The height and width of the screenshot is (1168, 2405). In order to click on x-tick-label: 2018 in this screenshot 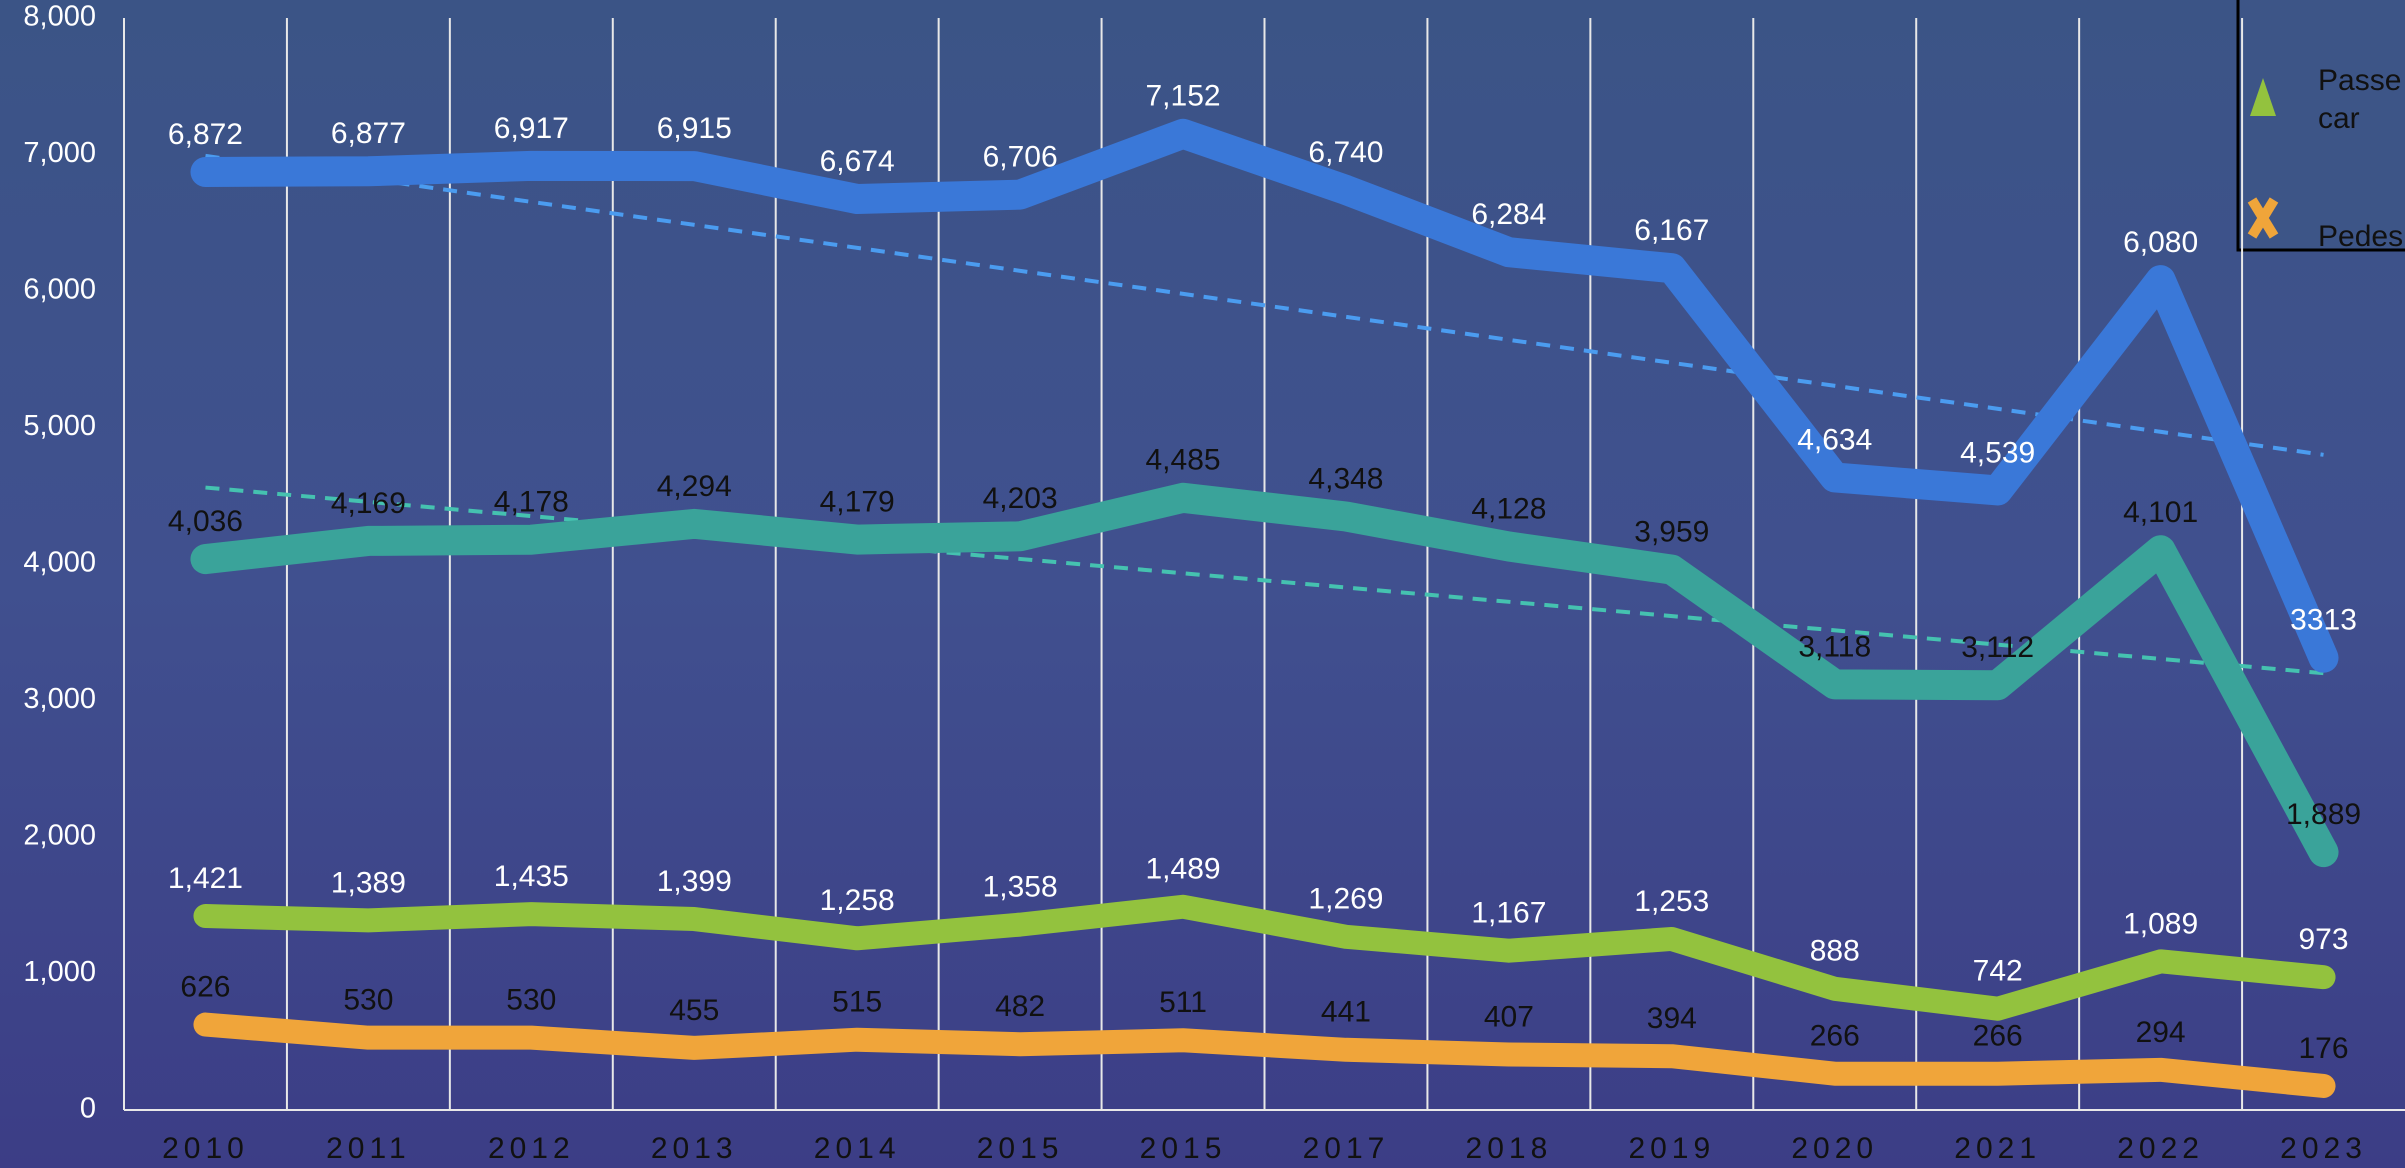, I will do `click(1509, 1148)`.